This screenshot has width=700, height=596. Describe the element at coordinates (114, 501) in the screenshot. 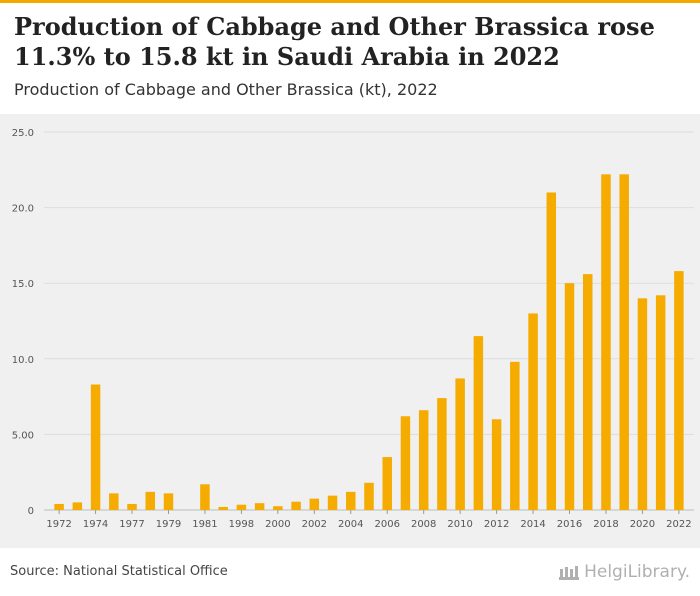

I see `bar-1976` at that location.